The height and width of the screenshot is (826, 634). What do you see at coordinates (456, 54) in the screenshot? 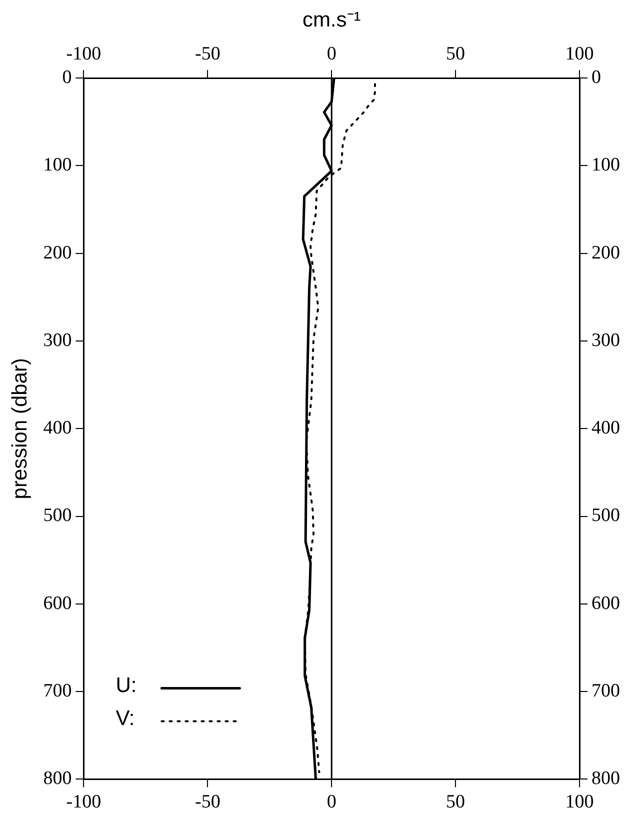
I see `x2-tick-label: 50` at bounding box center [456, 54].